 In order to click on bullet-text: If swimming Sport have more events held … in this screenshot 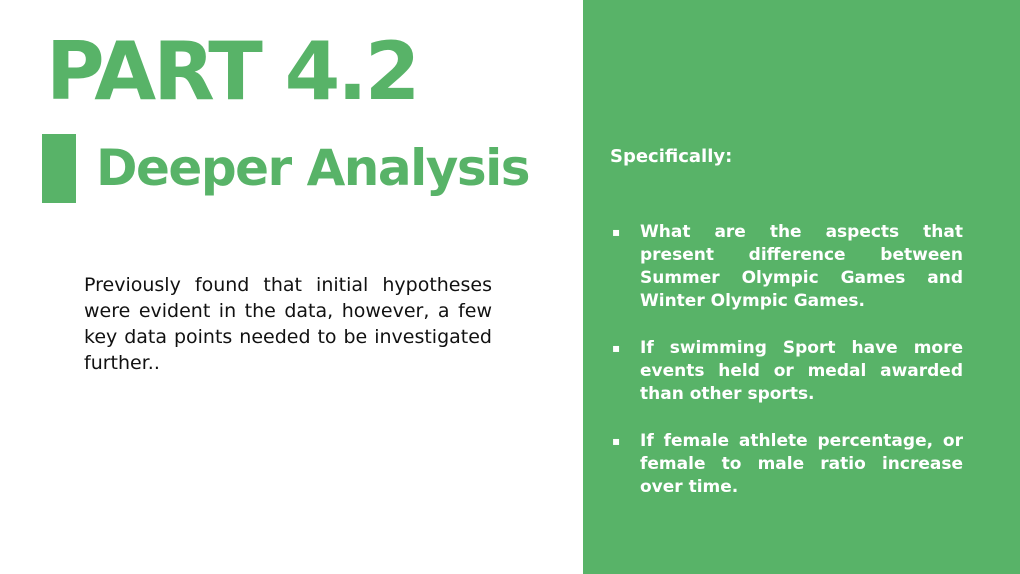, I will do `click(801, 371)`.